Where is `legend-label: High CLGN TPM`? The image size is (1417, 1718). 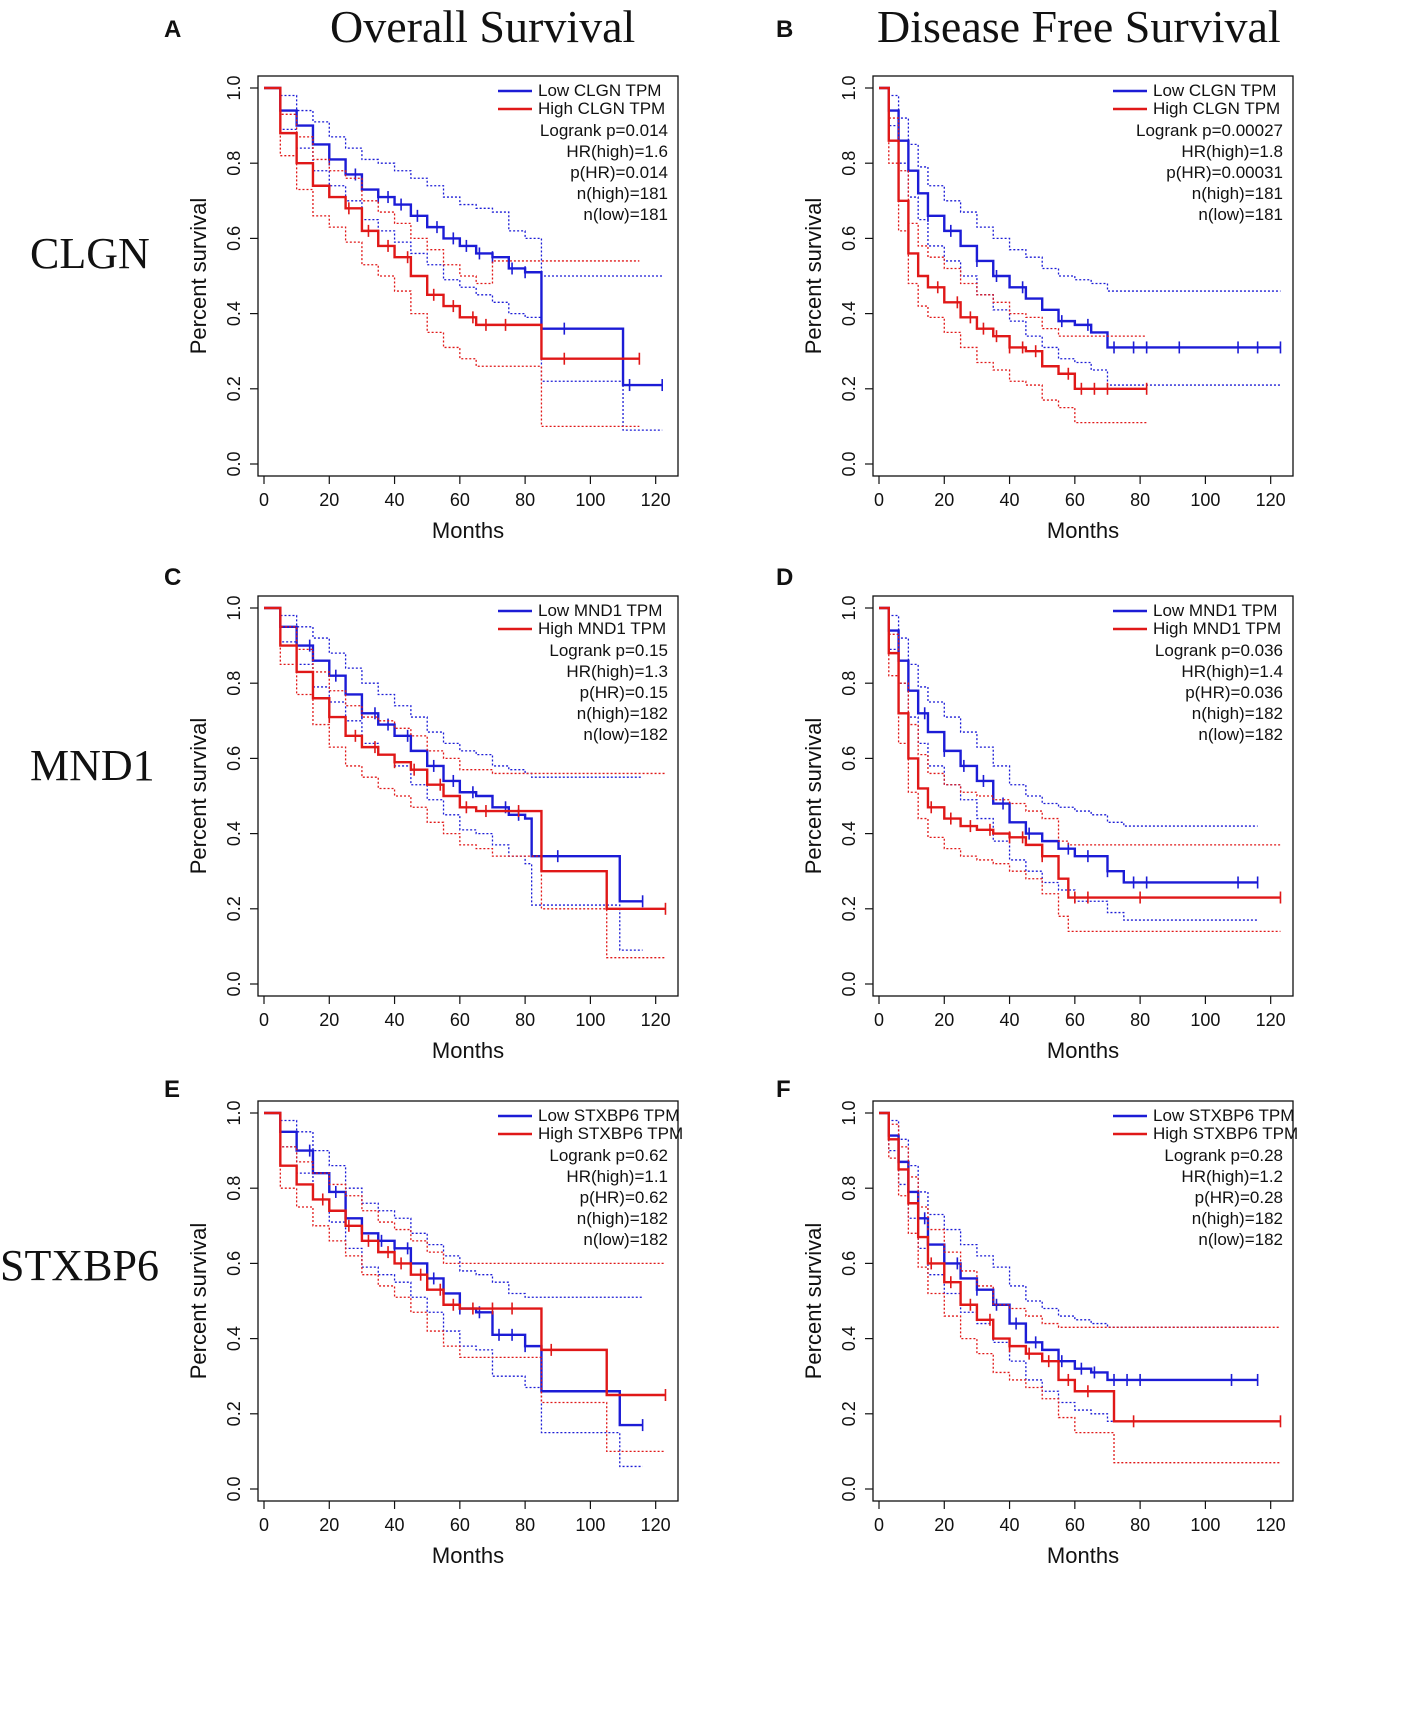 legend-label: High CLGN TPM is located at coordinates (601, 108).